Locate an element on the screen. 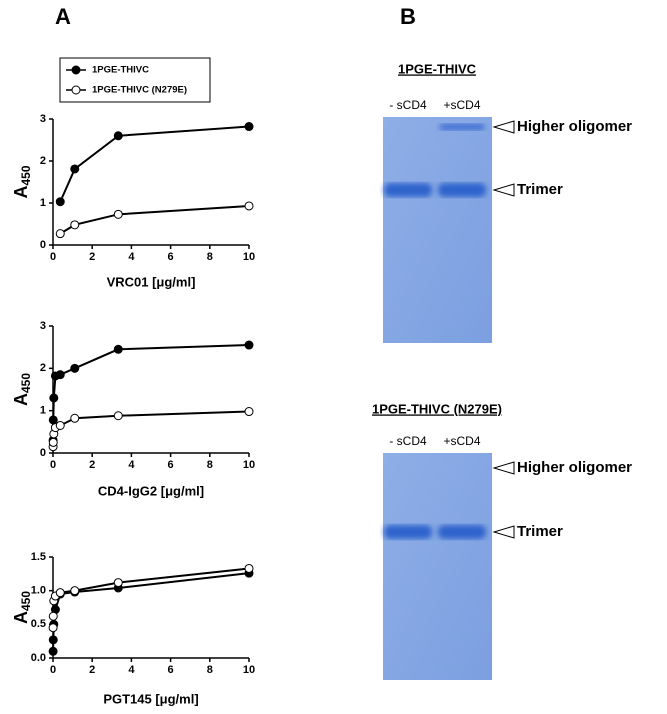  y-tick-label: 0.0 is located at coordinates (38, 658).